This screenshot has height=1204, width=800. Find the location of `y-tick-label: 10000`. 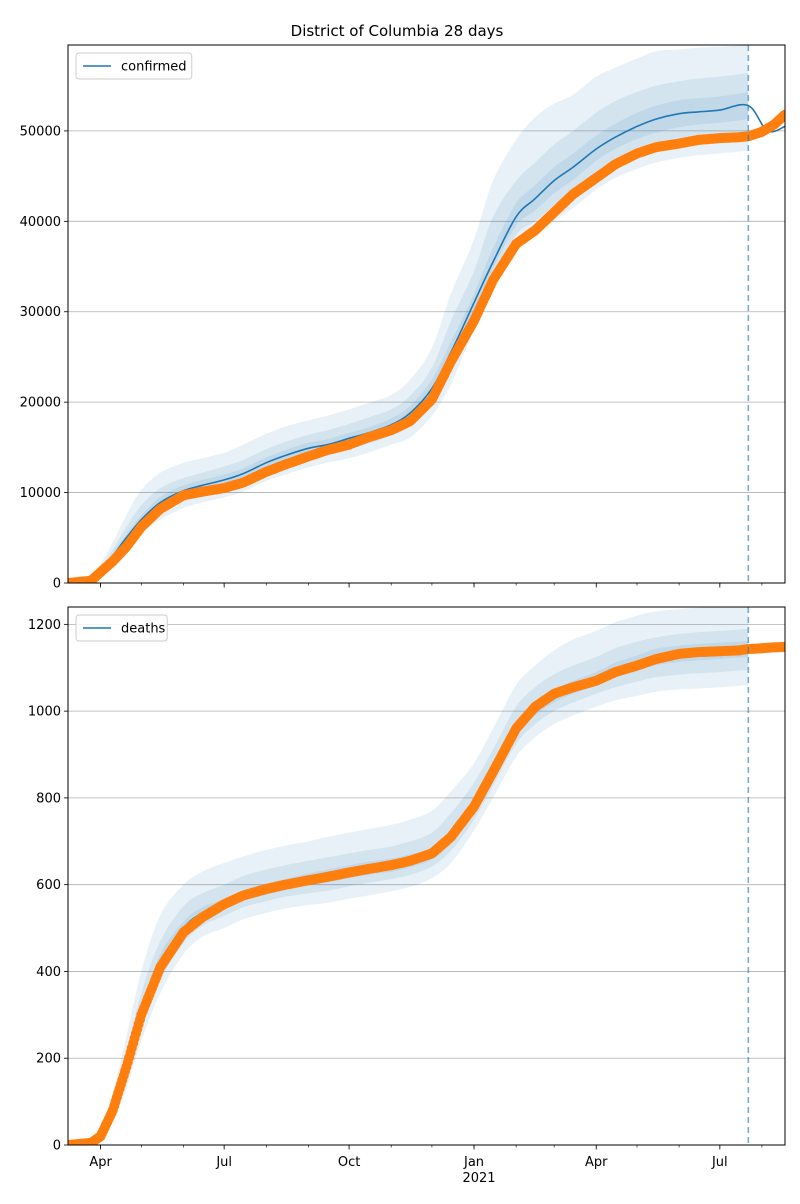

y-tick-label: 10000 is located at coordinates (40, 493).